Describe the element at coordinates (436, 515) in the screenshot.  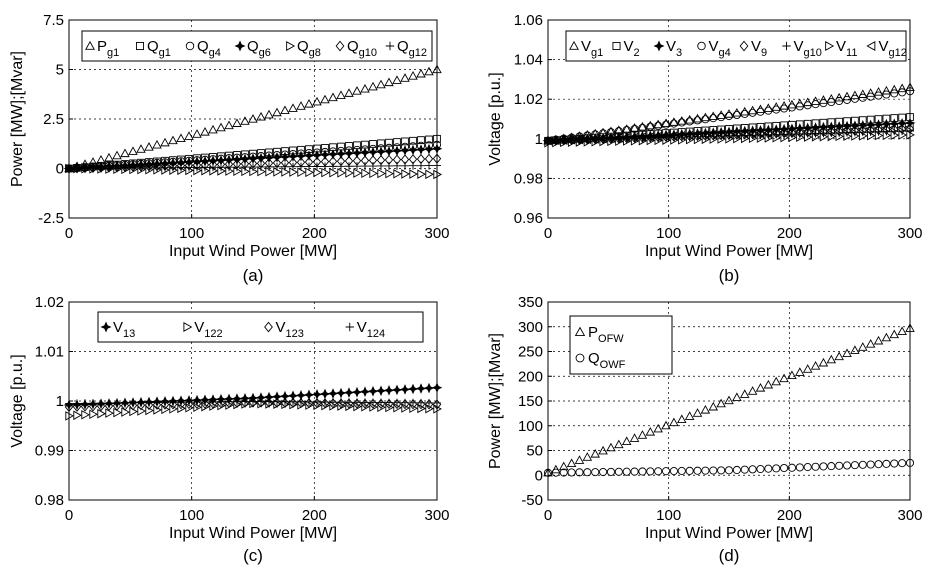
I see `x-tick-label: 300` at that location.